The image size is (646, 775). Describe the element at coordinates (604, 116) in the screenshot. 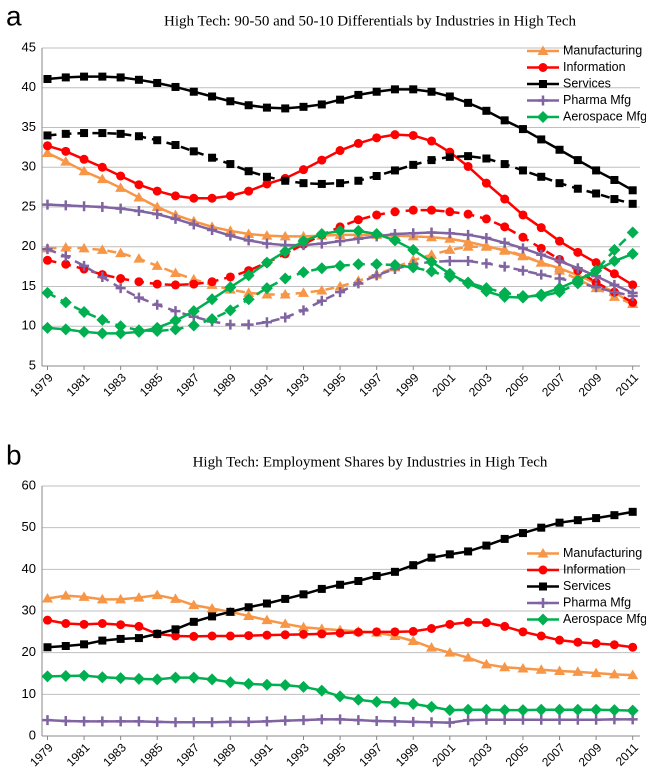

I see `legend-label: Aerospace Mfg` at that location.